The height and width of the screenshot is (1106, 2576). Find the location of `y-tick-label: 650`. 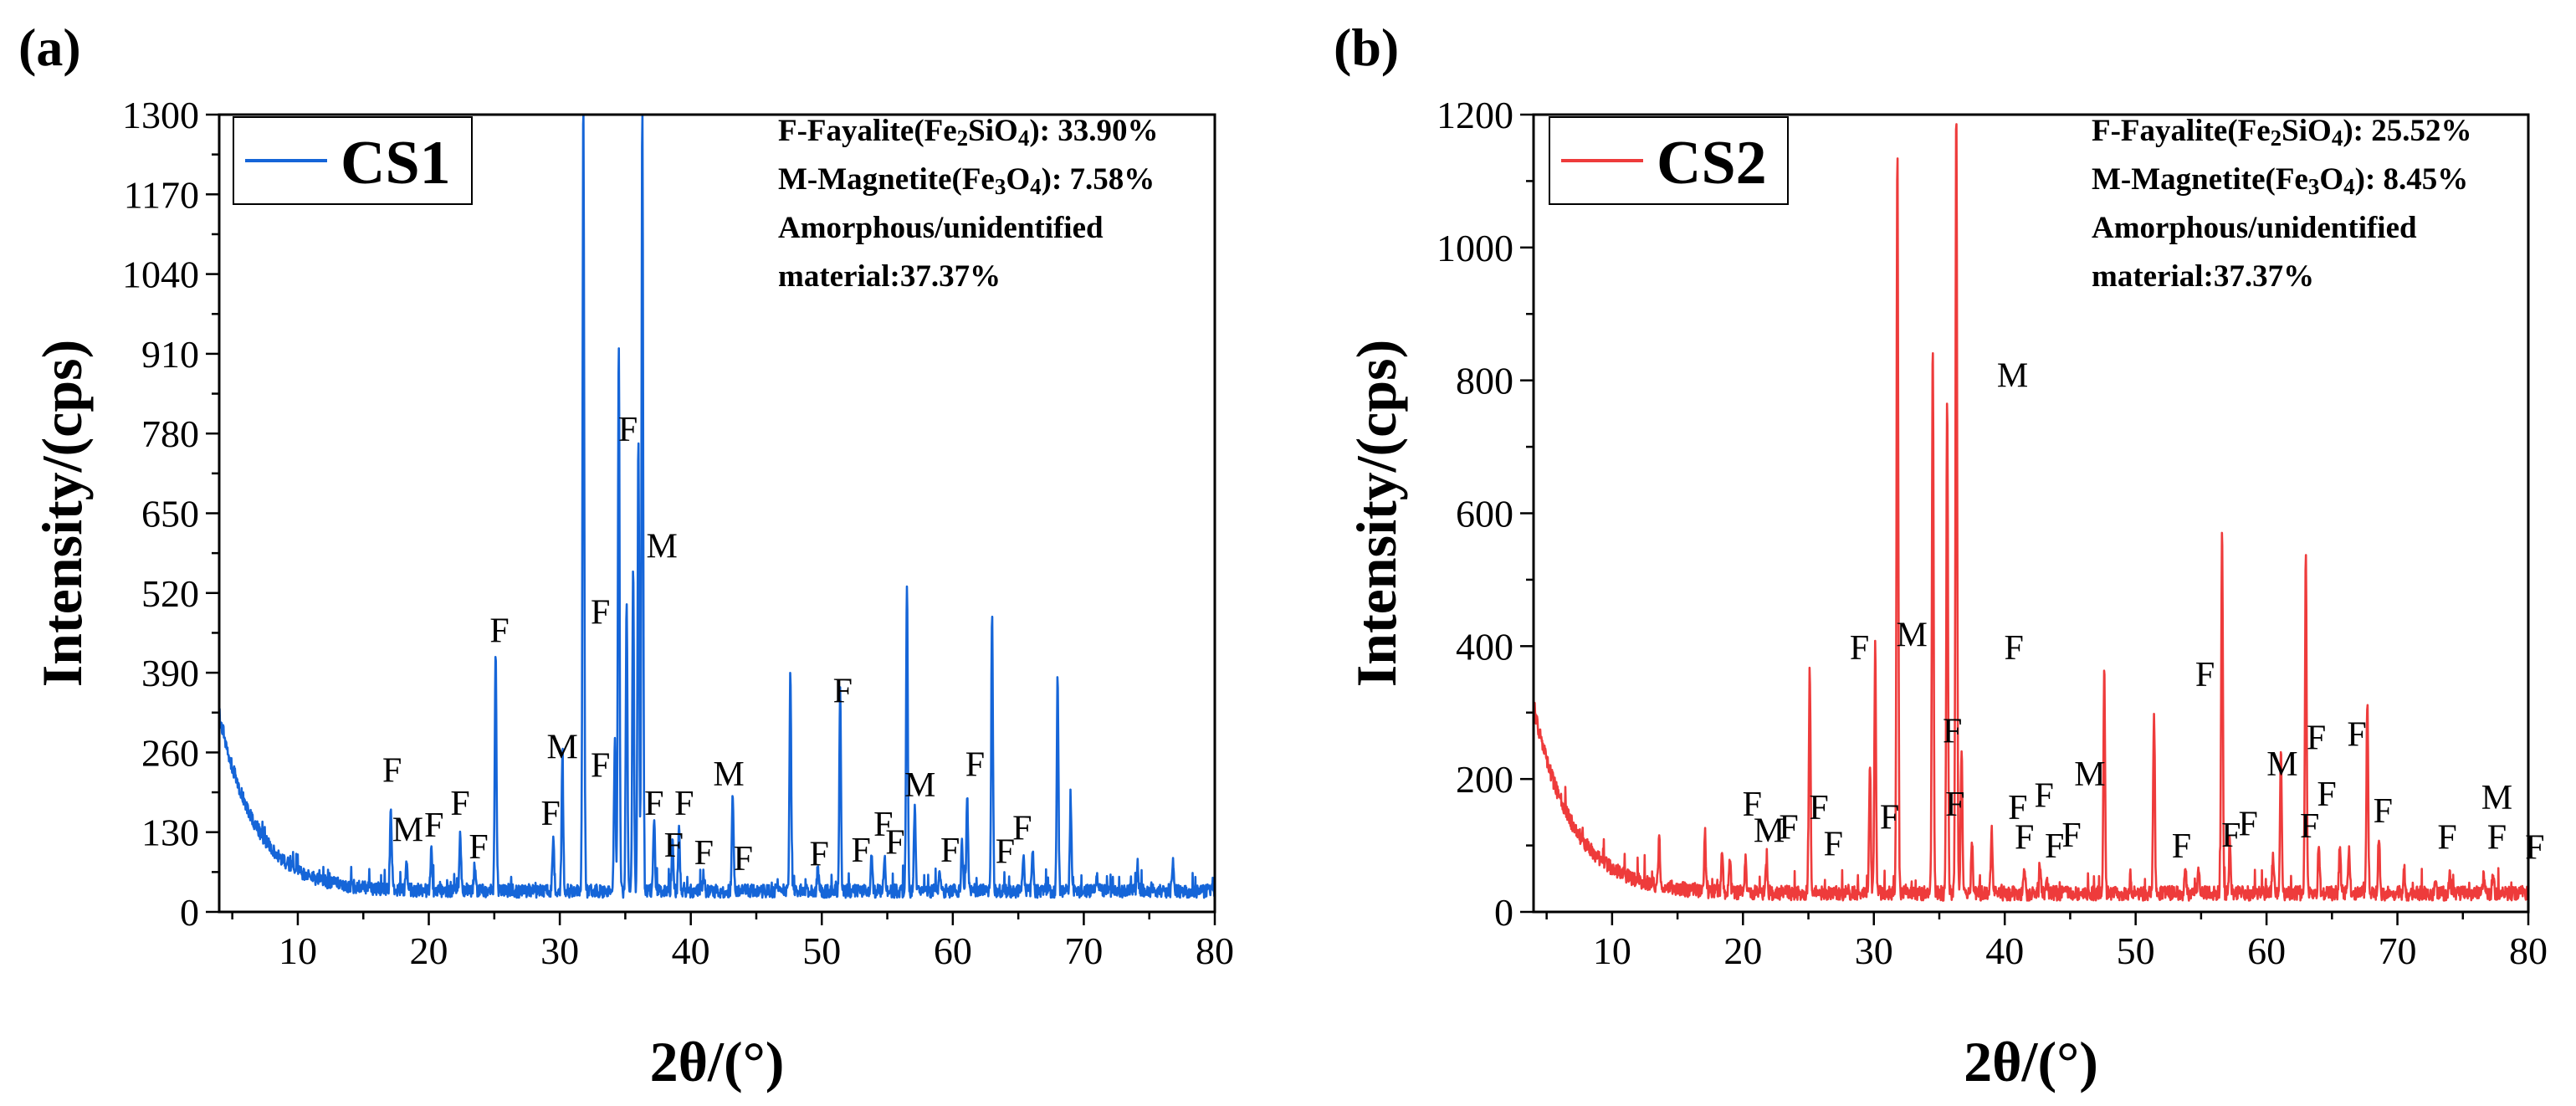

y-tick-label: 650 is located at coordinates (170, 514).